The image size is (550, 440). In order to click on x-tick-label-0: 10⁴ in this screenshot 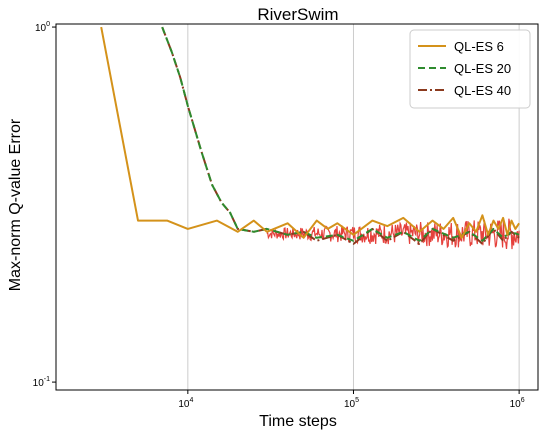, I will do `click(185, 403)`.